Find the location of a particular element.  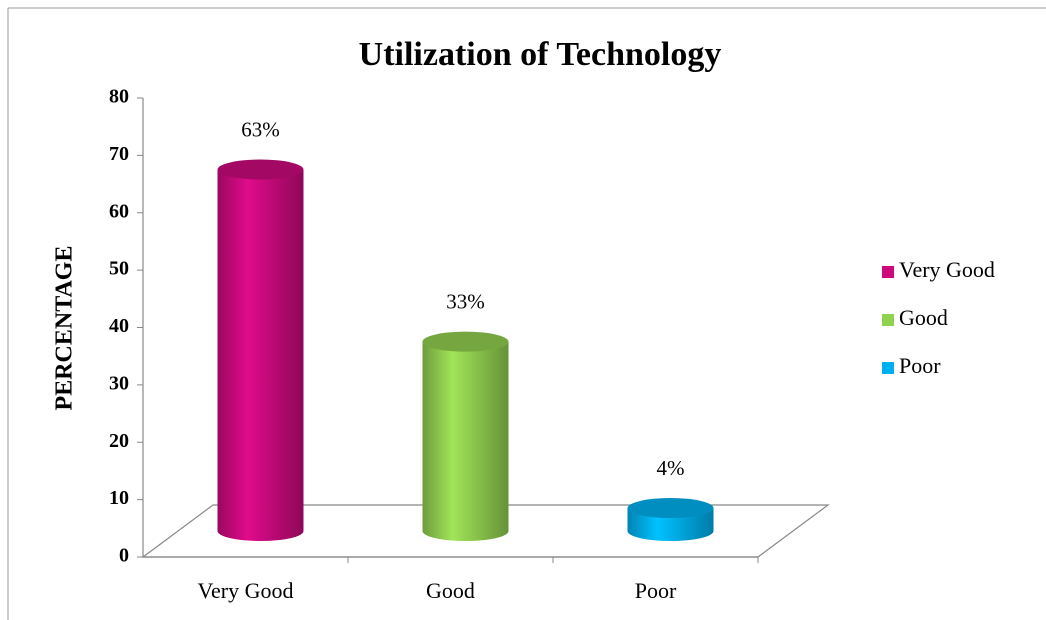

x-tick-label: Very Good is located at coordinates (246, 590).